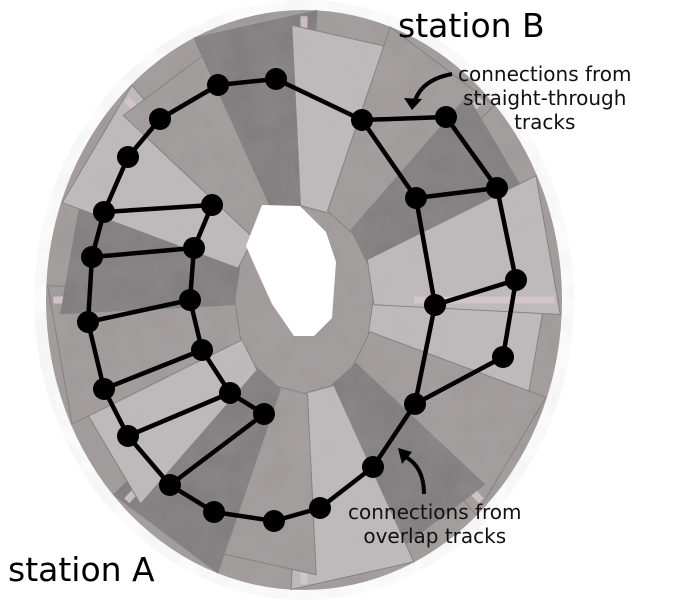  I want to click on station-b-label: station B, so click(471, 25).